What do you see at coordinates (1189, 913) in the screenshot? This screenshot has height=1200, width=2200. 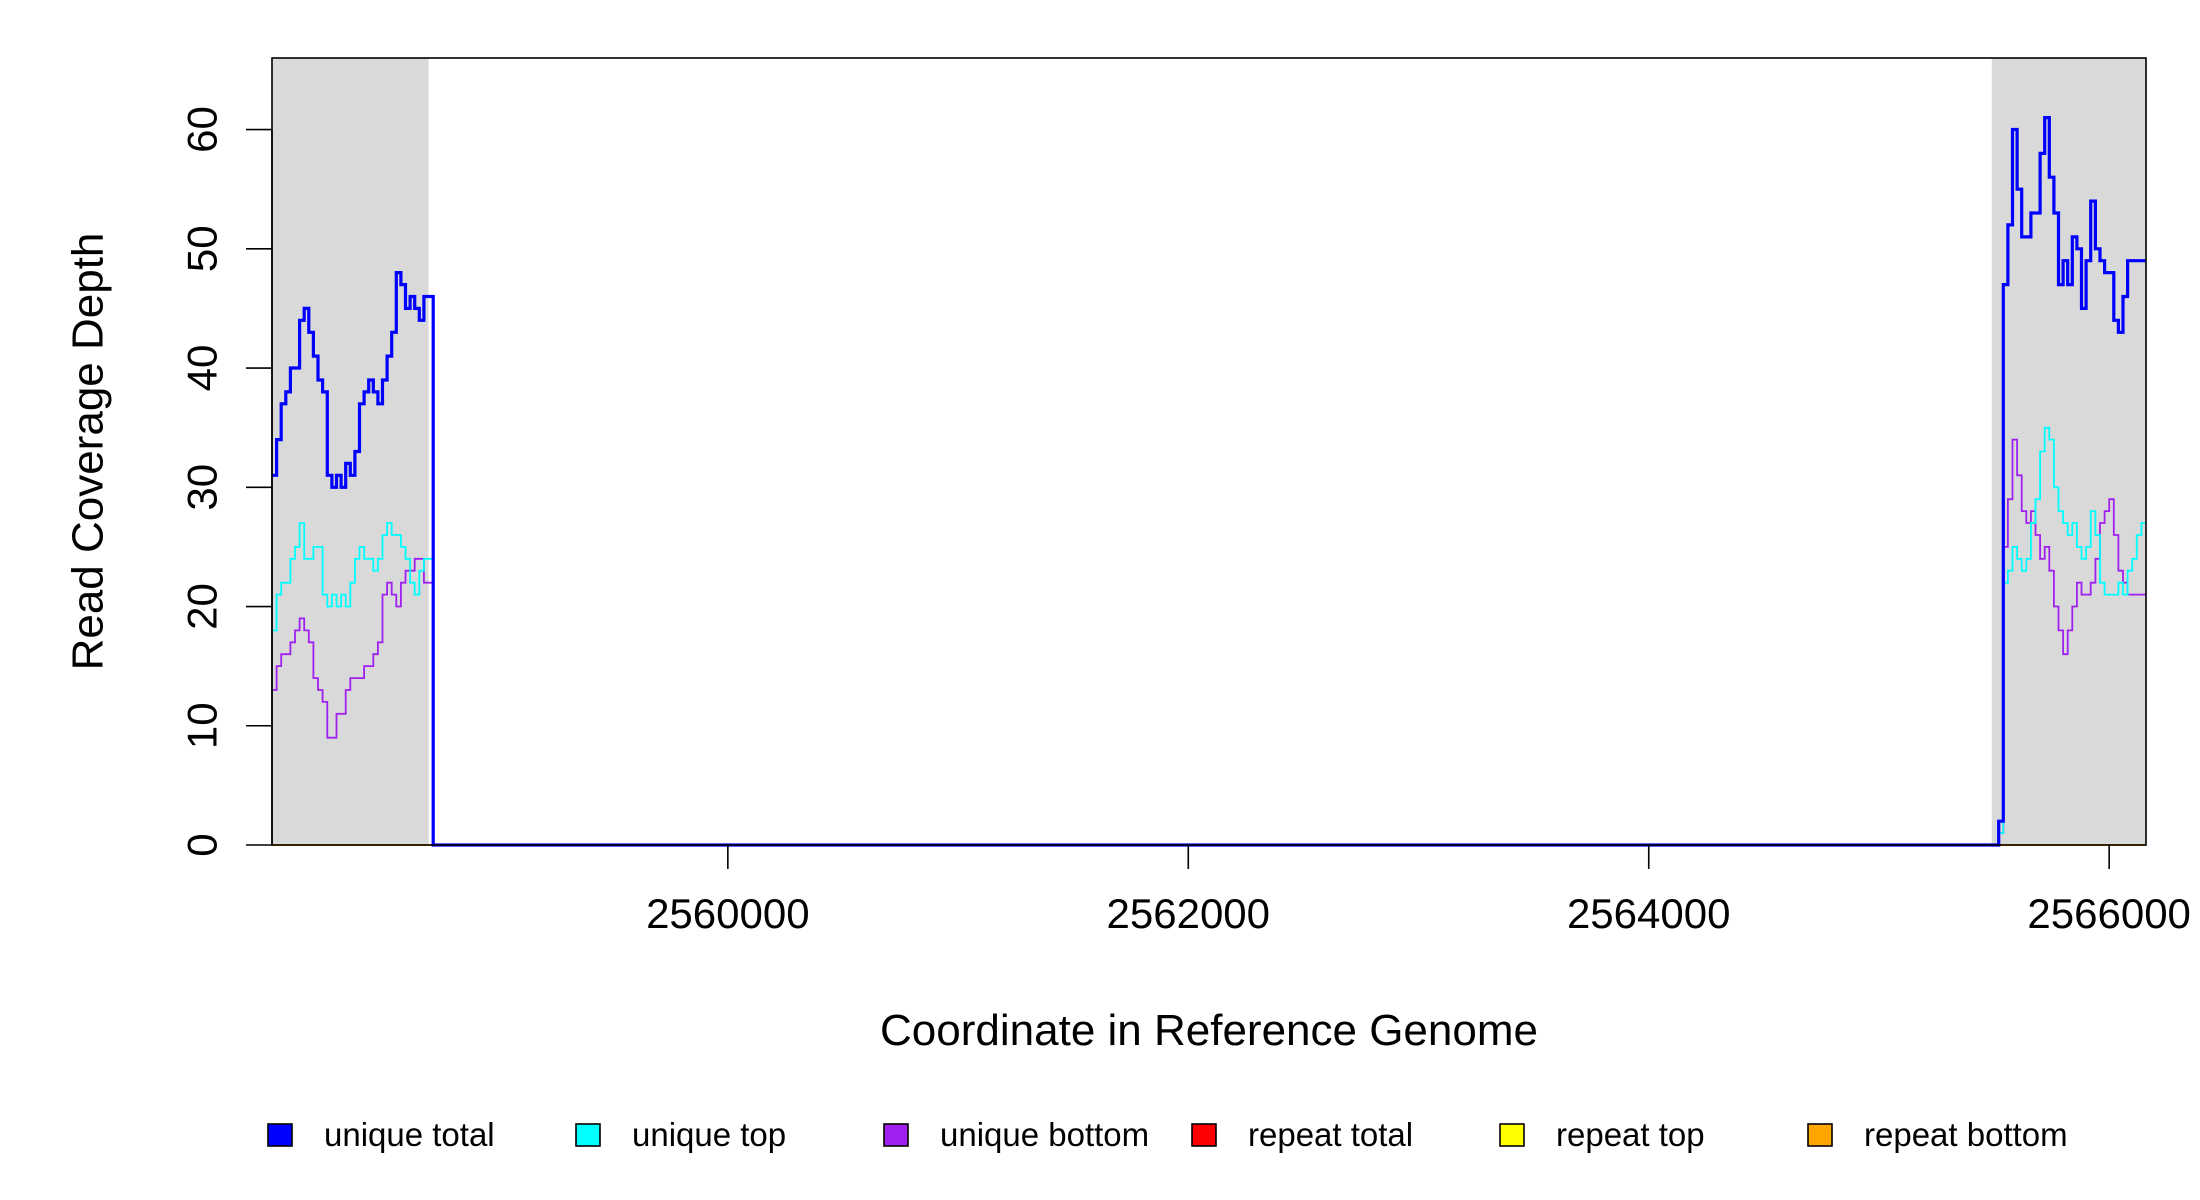 I see `x-tick-label: 2562000` at bounding box center [1189, 913].